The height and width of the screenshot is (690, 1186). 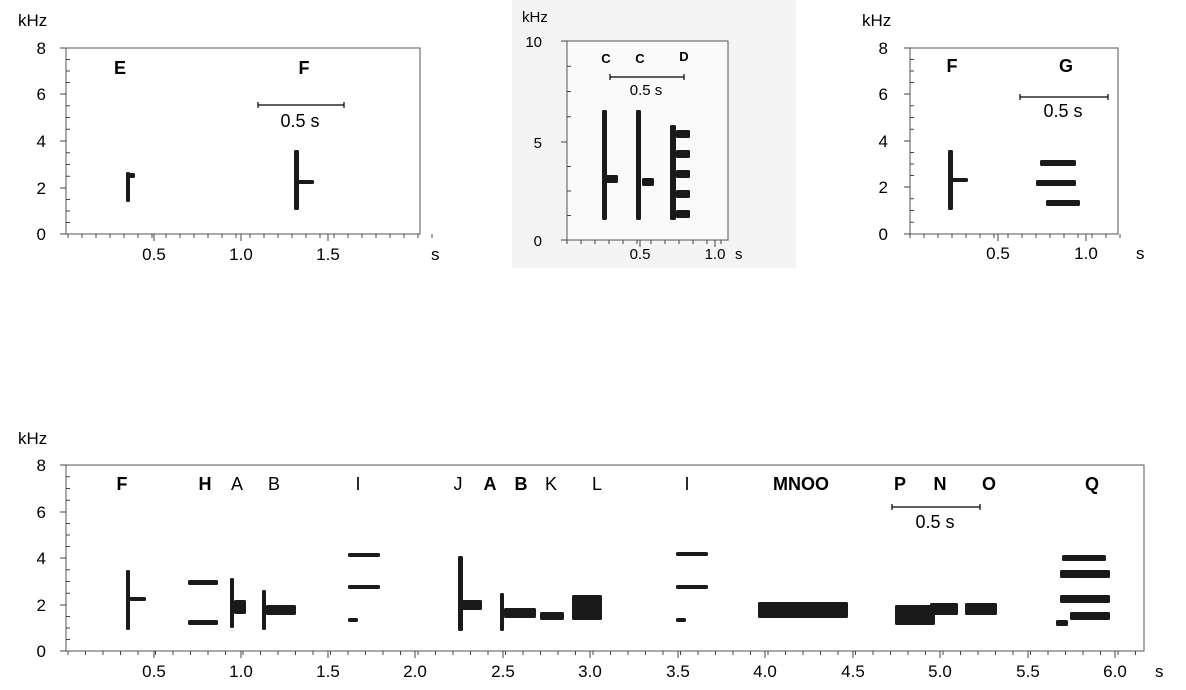 What do you see at coordinates (357, 484) in the screenshot?
I see `note-label: I` at bounding box center [357, 484].